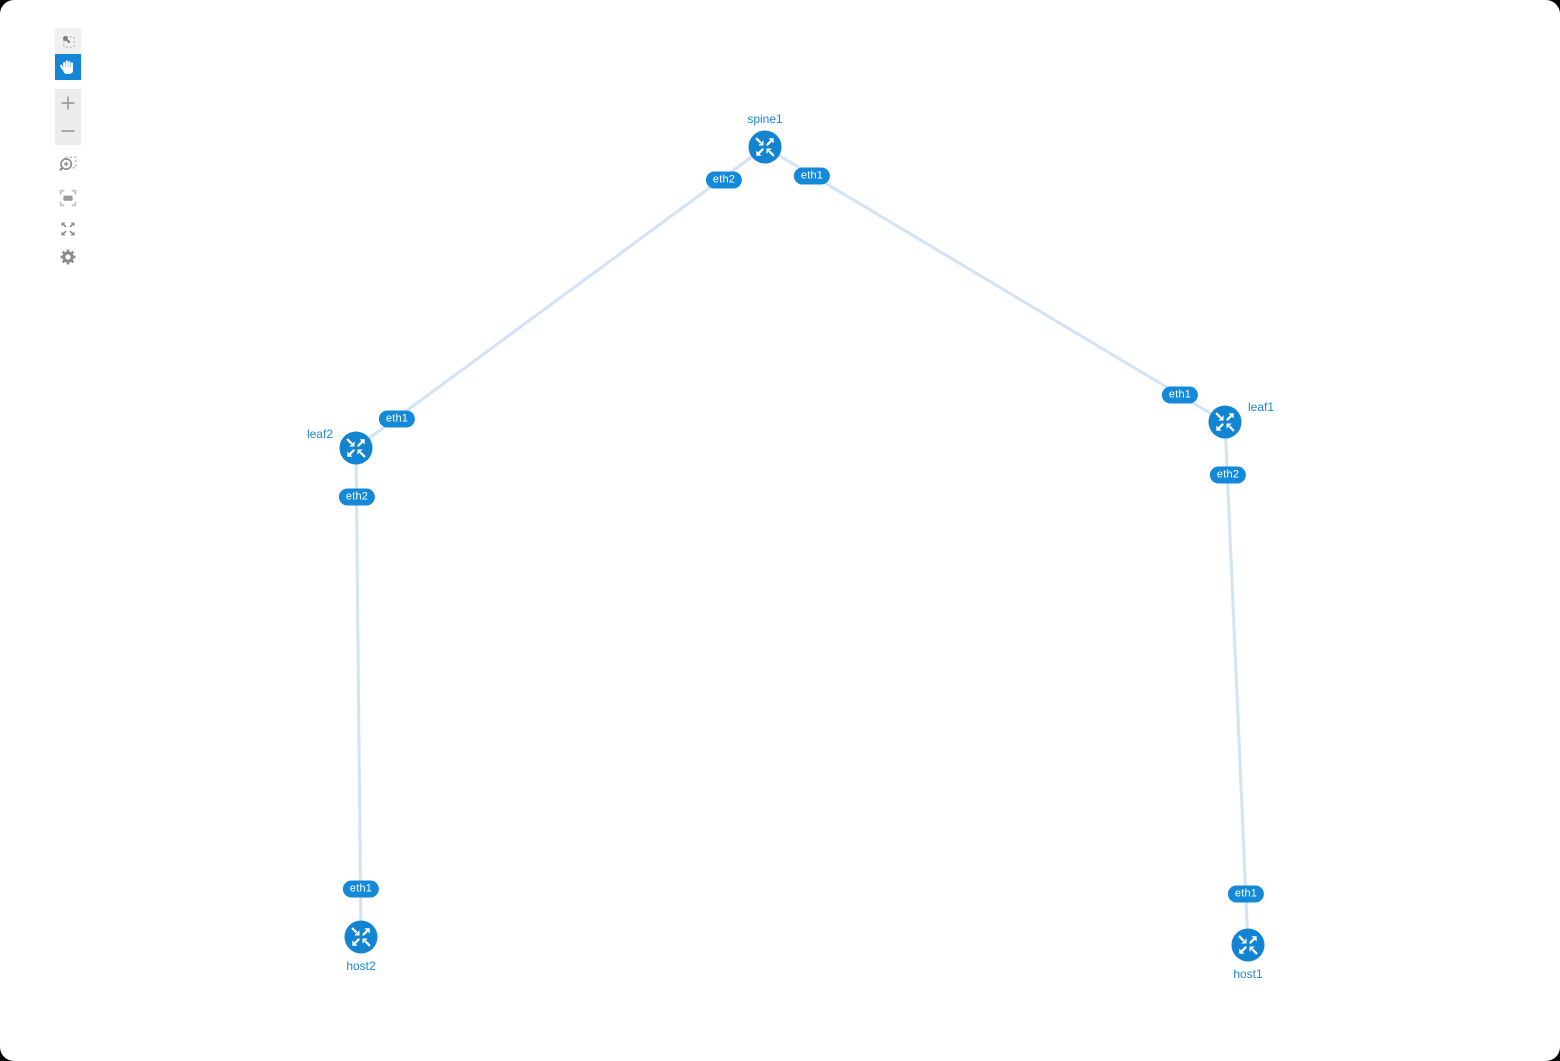 This screenshot has height=1061, width=1560. I want to click on select-tool-button, so click(68, 41).